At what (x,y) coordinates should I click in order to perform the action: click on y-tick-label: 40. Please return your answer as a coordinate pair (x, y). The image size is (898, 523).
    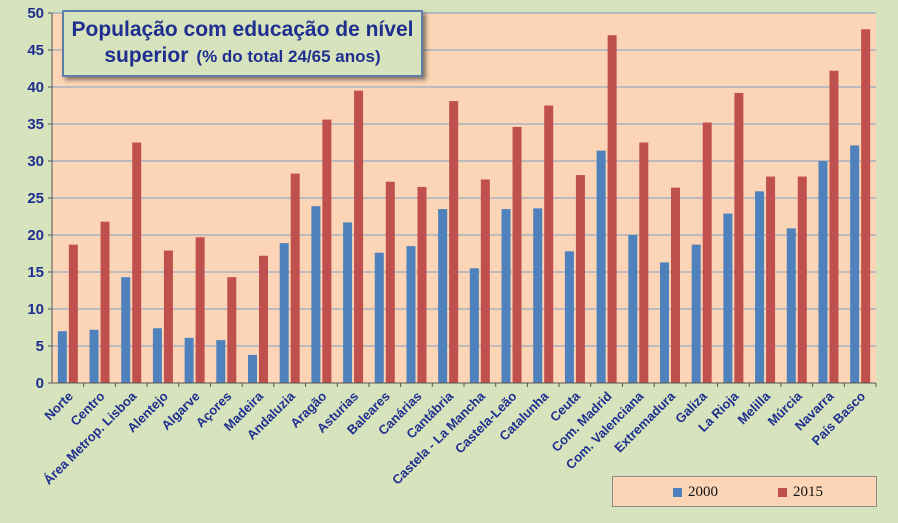
    Looking at the image, I should click on (35, 87).